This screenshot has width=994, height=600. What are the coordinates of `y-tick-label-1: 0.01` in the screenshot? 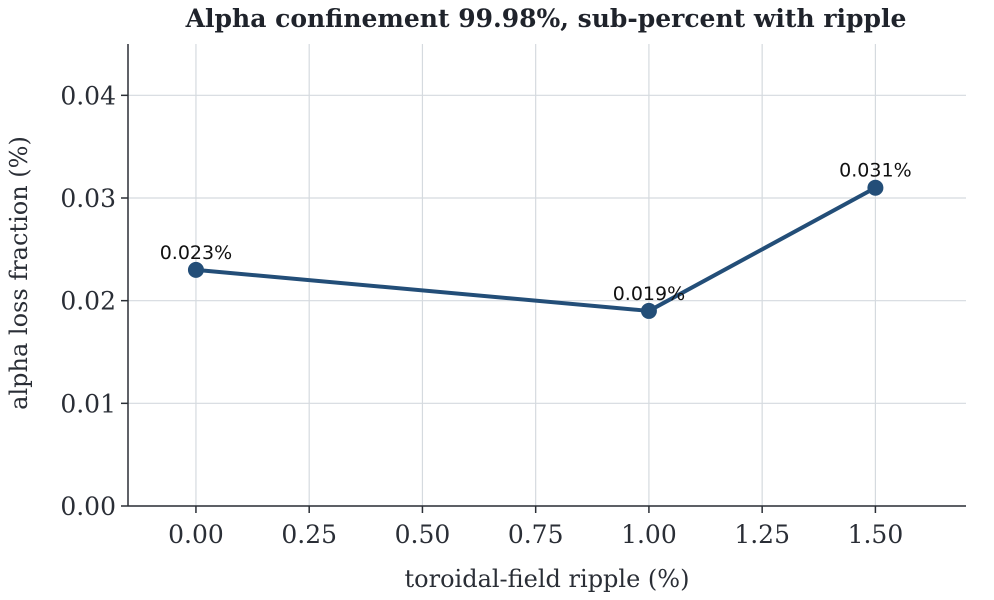 It's located at (88, 403).